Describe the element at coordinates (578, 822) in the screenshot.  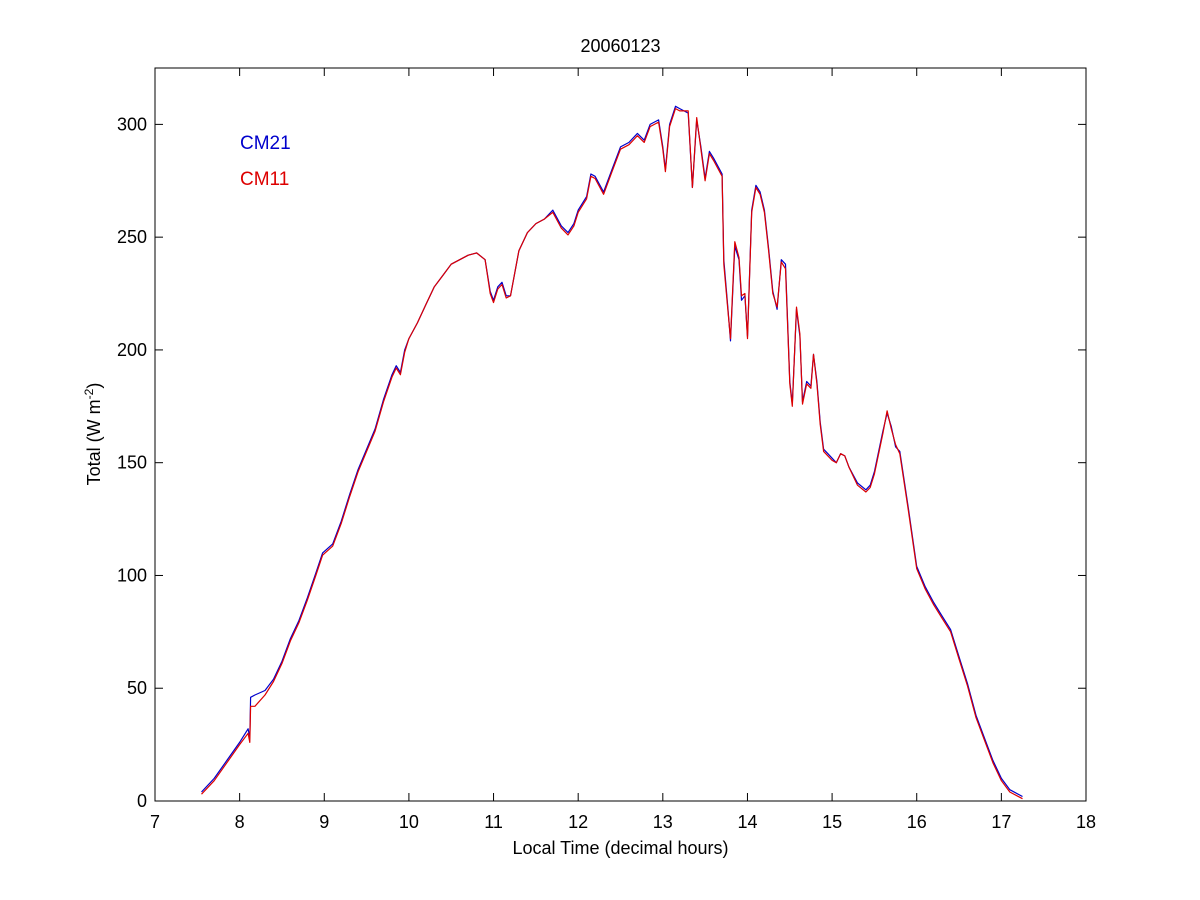
I see `x-tick-label: 12` at that location.